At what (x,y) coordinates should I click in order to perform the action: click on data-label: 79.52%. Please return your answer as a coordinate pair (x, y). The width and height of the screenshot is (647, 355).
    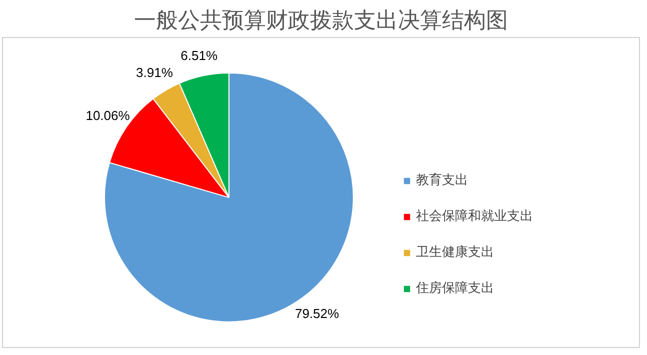
    Looking at the image, I should click on (317, 314).